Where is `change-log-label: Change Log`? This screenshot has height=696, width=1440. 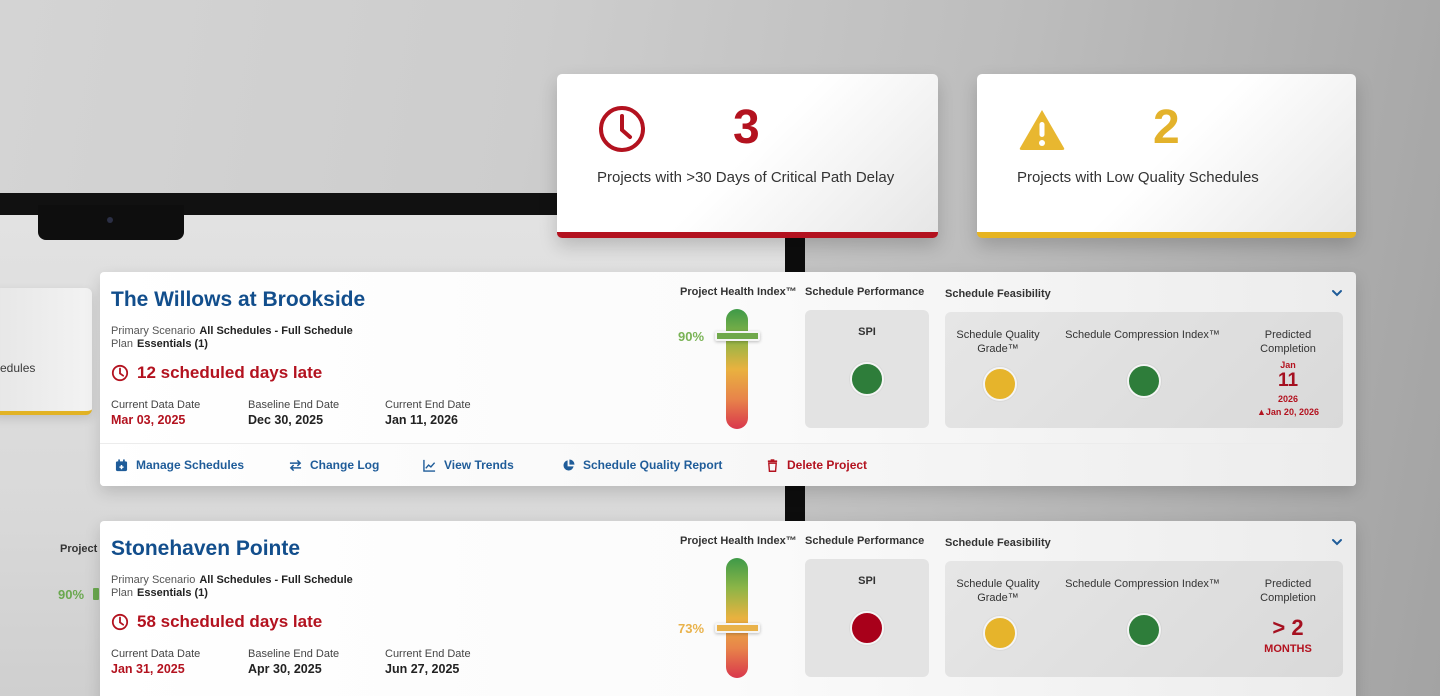
change-log-label: Change Log is located at coordinates (345, 465).